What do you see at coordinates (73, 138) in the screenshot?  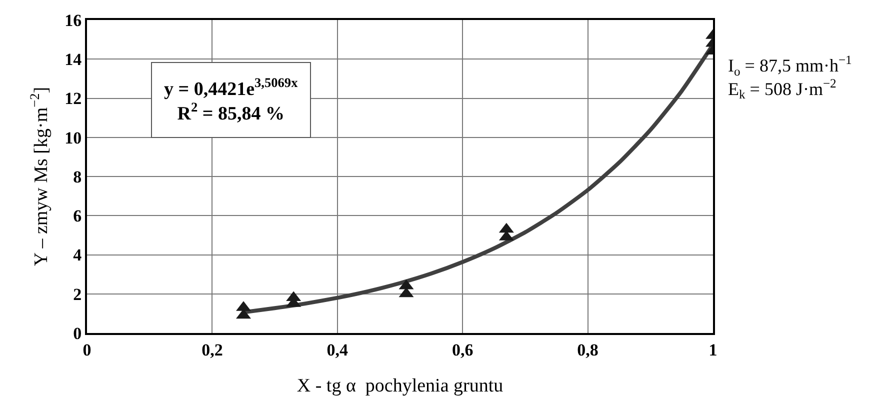 I see `y-tick-label: 10` at bounding box center [73, 138].